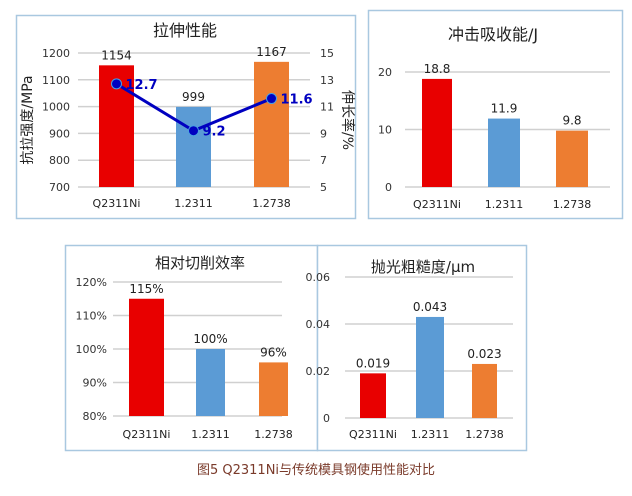  I want to click on y2-tick-label: 15, so click(327, 53).